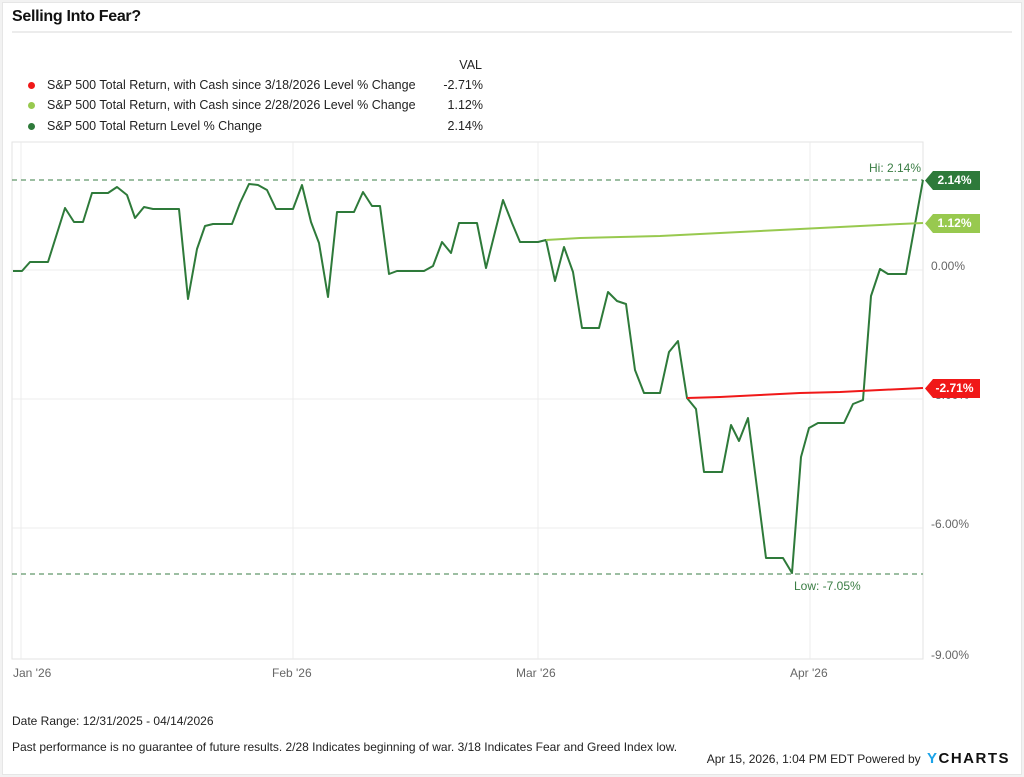  I want to click on legend-dot-light-green-icon, so click(31, 105).